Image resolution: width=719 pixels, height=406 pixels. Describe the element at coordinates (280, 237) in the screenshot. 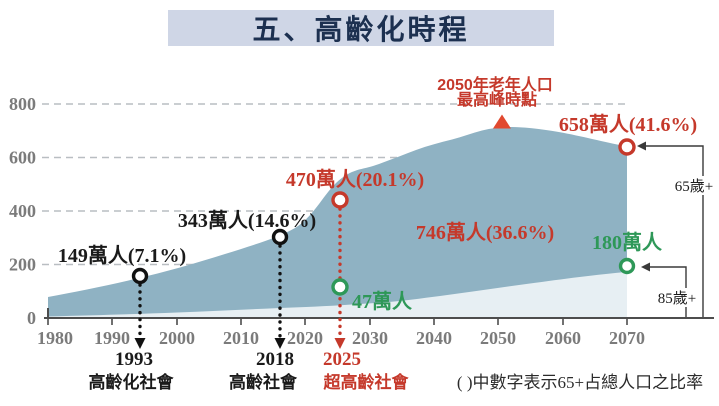

I see `marker-2018-circle` at that location.